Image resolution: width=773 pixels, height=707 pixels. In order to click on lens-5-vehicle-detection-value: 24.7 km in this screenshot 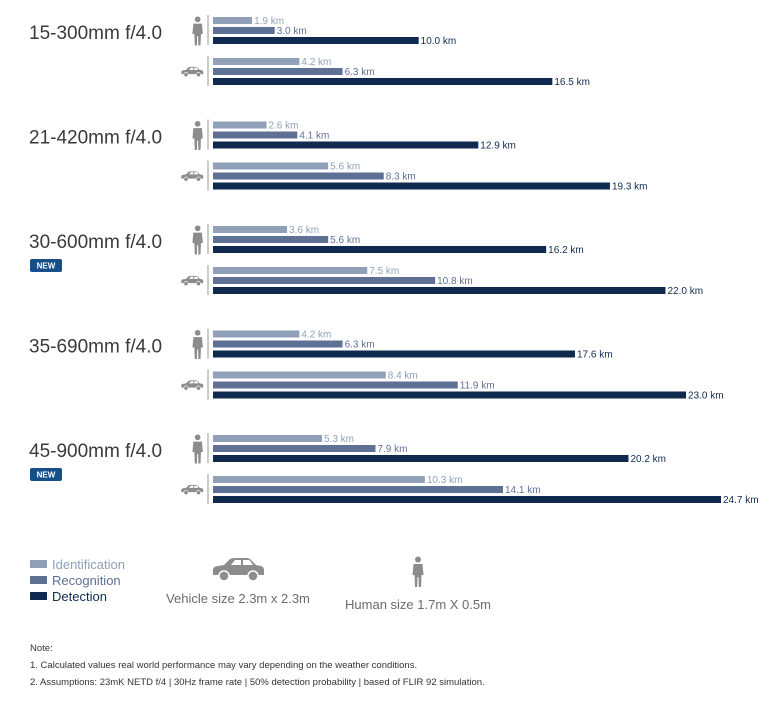, I will do `click(741, 500)`.